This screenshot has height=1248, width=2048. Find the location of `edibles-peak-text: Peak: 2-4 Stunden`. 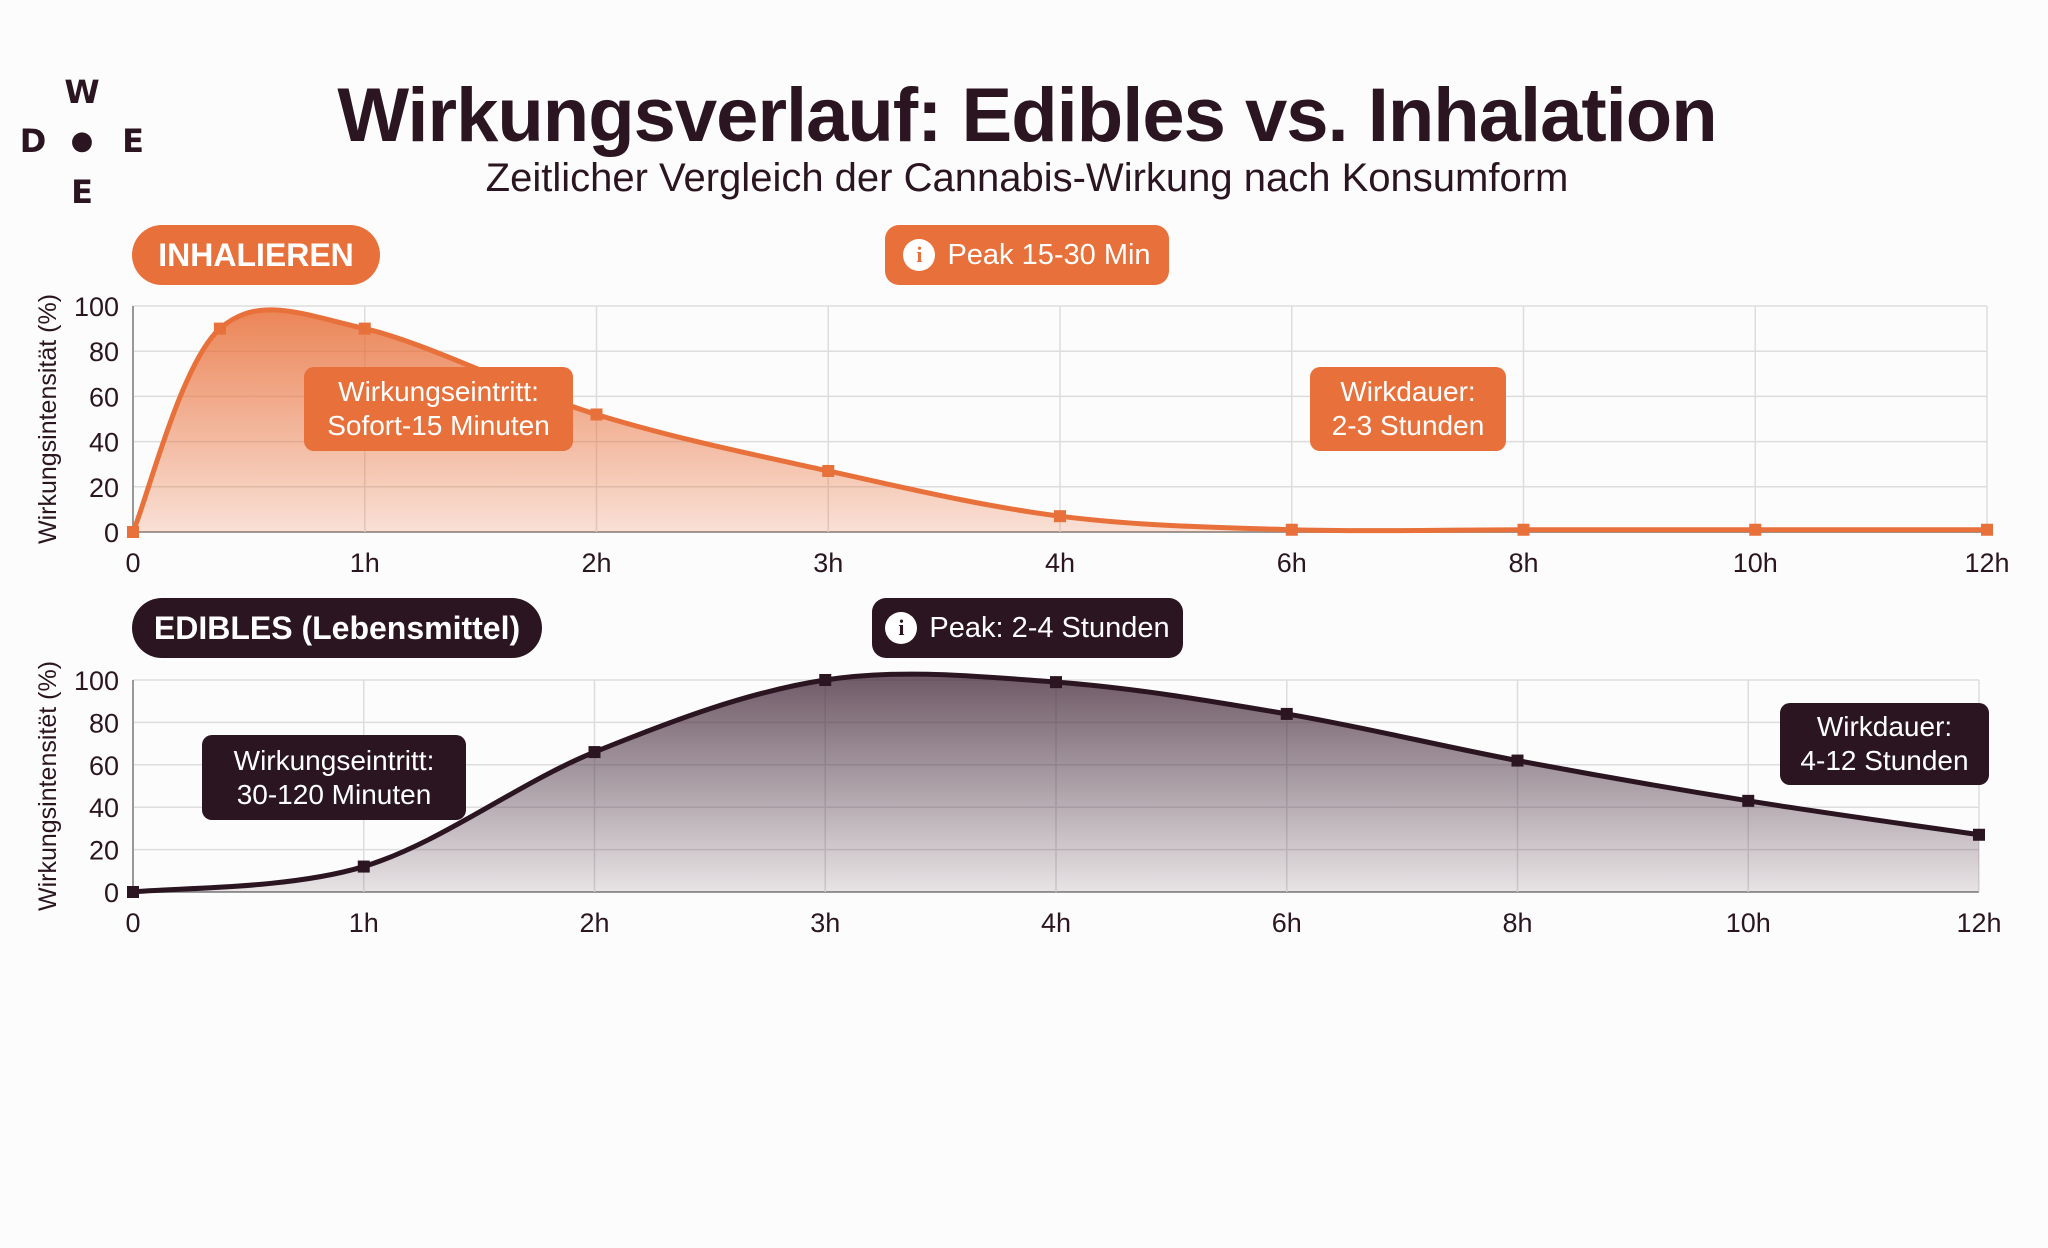

edibles-peak-text: Peak: 2-4 Stunden is located at coordinates (1049, 627).